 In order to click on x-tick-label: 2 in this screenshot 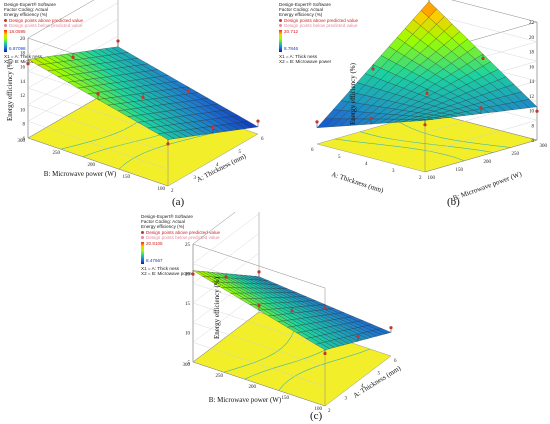, I will do `click(420, 178)`.